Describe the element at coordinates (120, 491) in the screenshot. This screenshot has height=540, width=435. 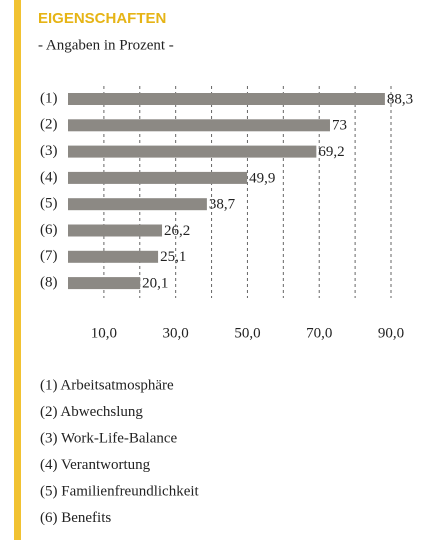
I see `legend-item: (5) Familienfreundlichkeit` at that location.